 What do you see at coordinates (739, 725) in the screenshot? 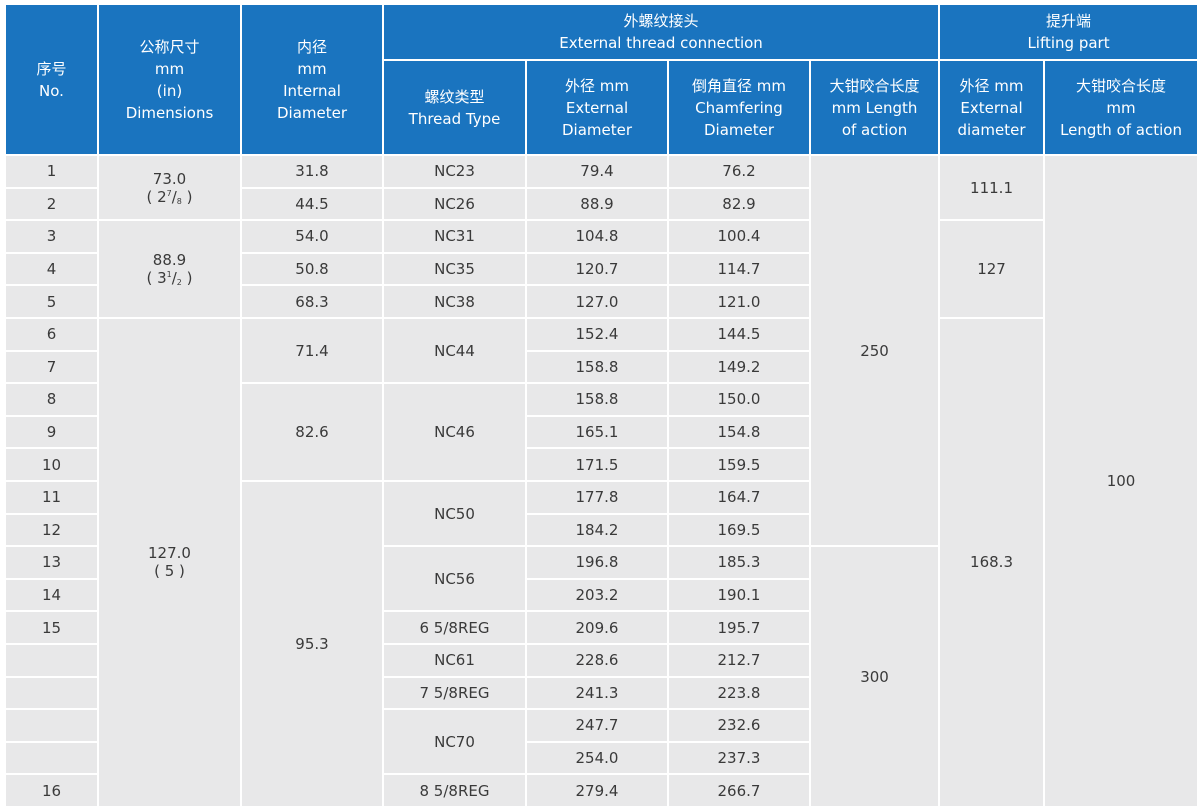
I see `cell-chamfer-diameter: 232.6` at bounding box center [739, 725].